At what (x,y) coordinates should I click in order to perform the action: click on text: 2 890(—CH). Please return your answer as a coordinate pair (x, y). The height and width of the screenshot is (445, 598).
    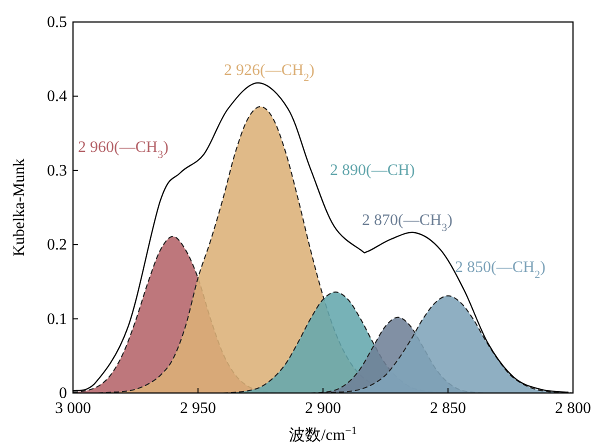
    Looking at the image, I should click on (372, 170).